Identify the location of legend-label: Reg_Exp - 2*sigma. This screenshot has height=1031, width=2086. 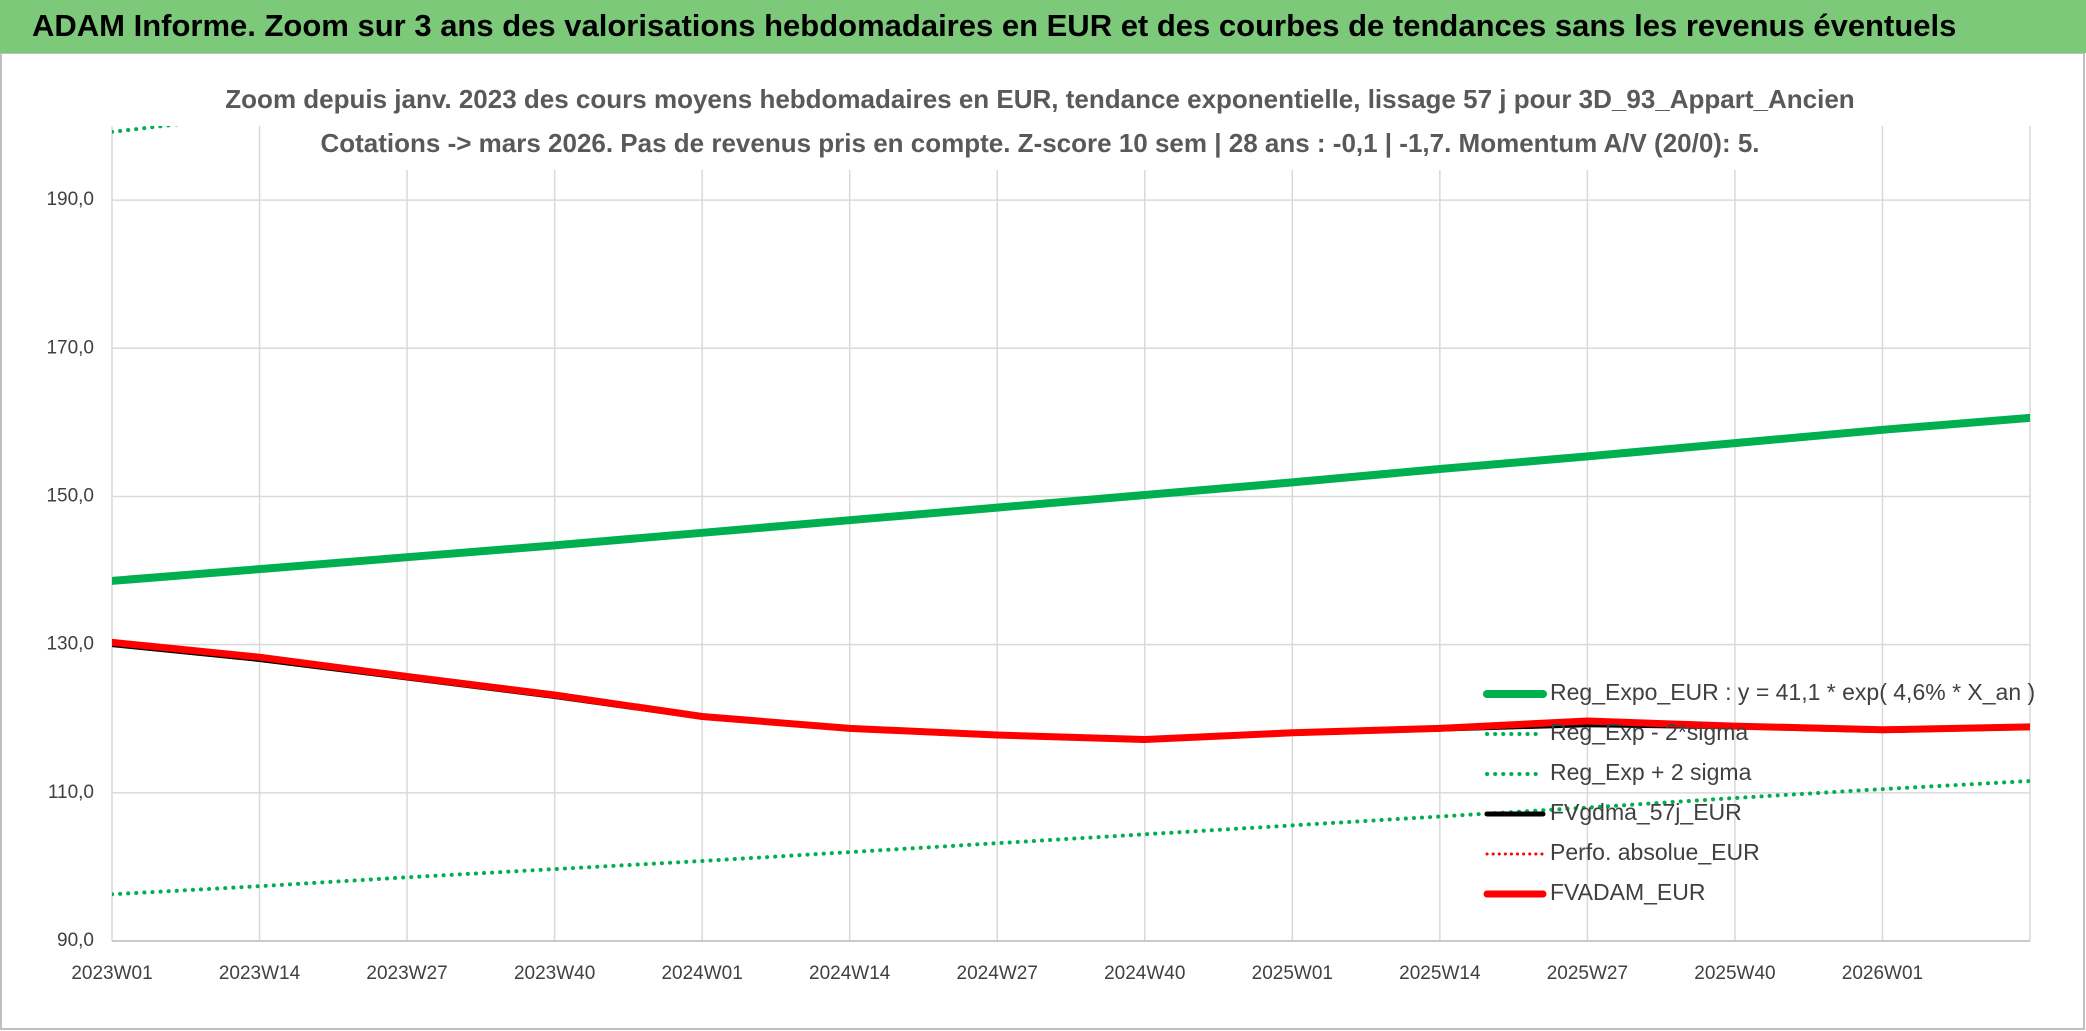
(1649, 732).